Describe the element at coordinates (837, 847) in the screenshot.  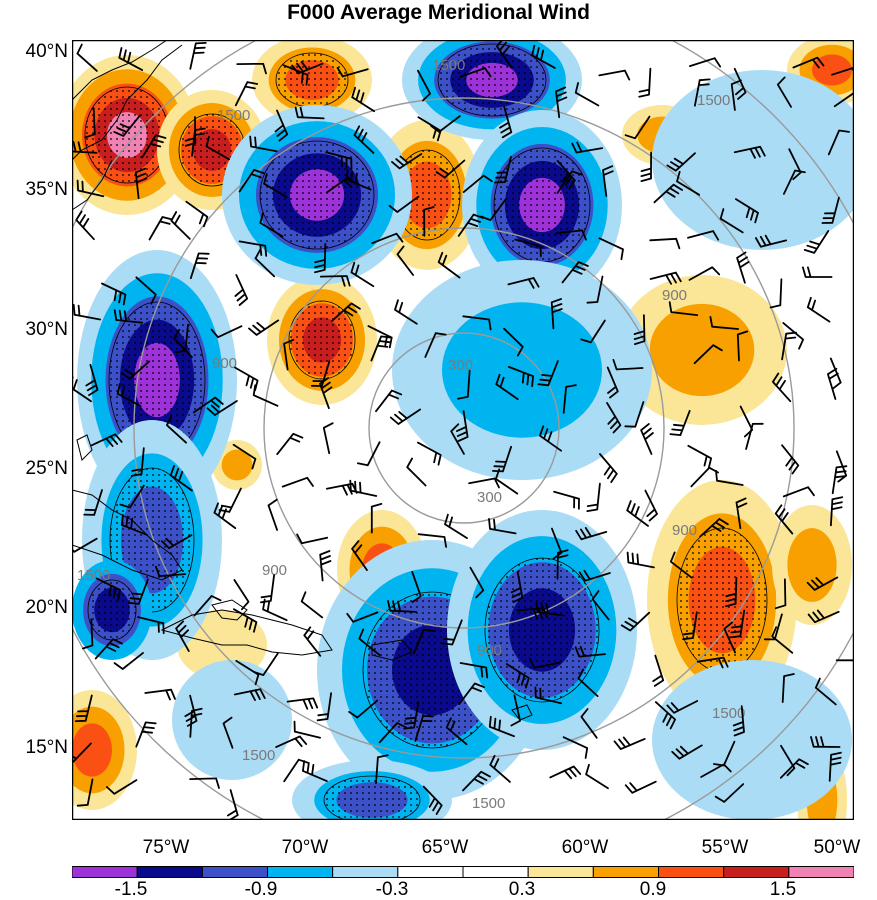
I see `lon-label-50w: 50°W` at that location.